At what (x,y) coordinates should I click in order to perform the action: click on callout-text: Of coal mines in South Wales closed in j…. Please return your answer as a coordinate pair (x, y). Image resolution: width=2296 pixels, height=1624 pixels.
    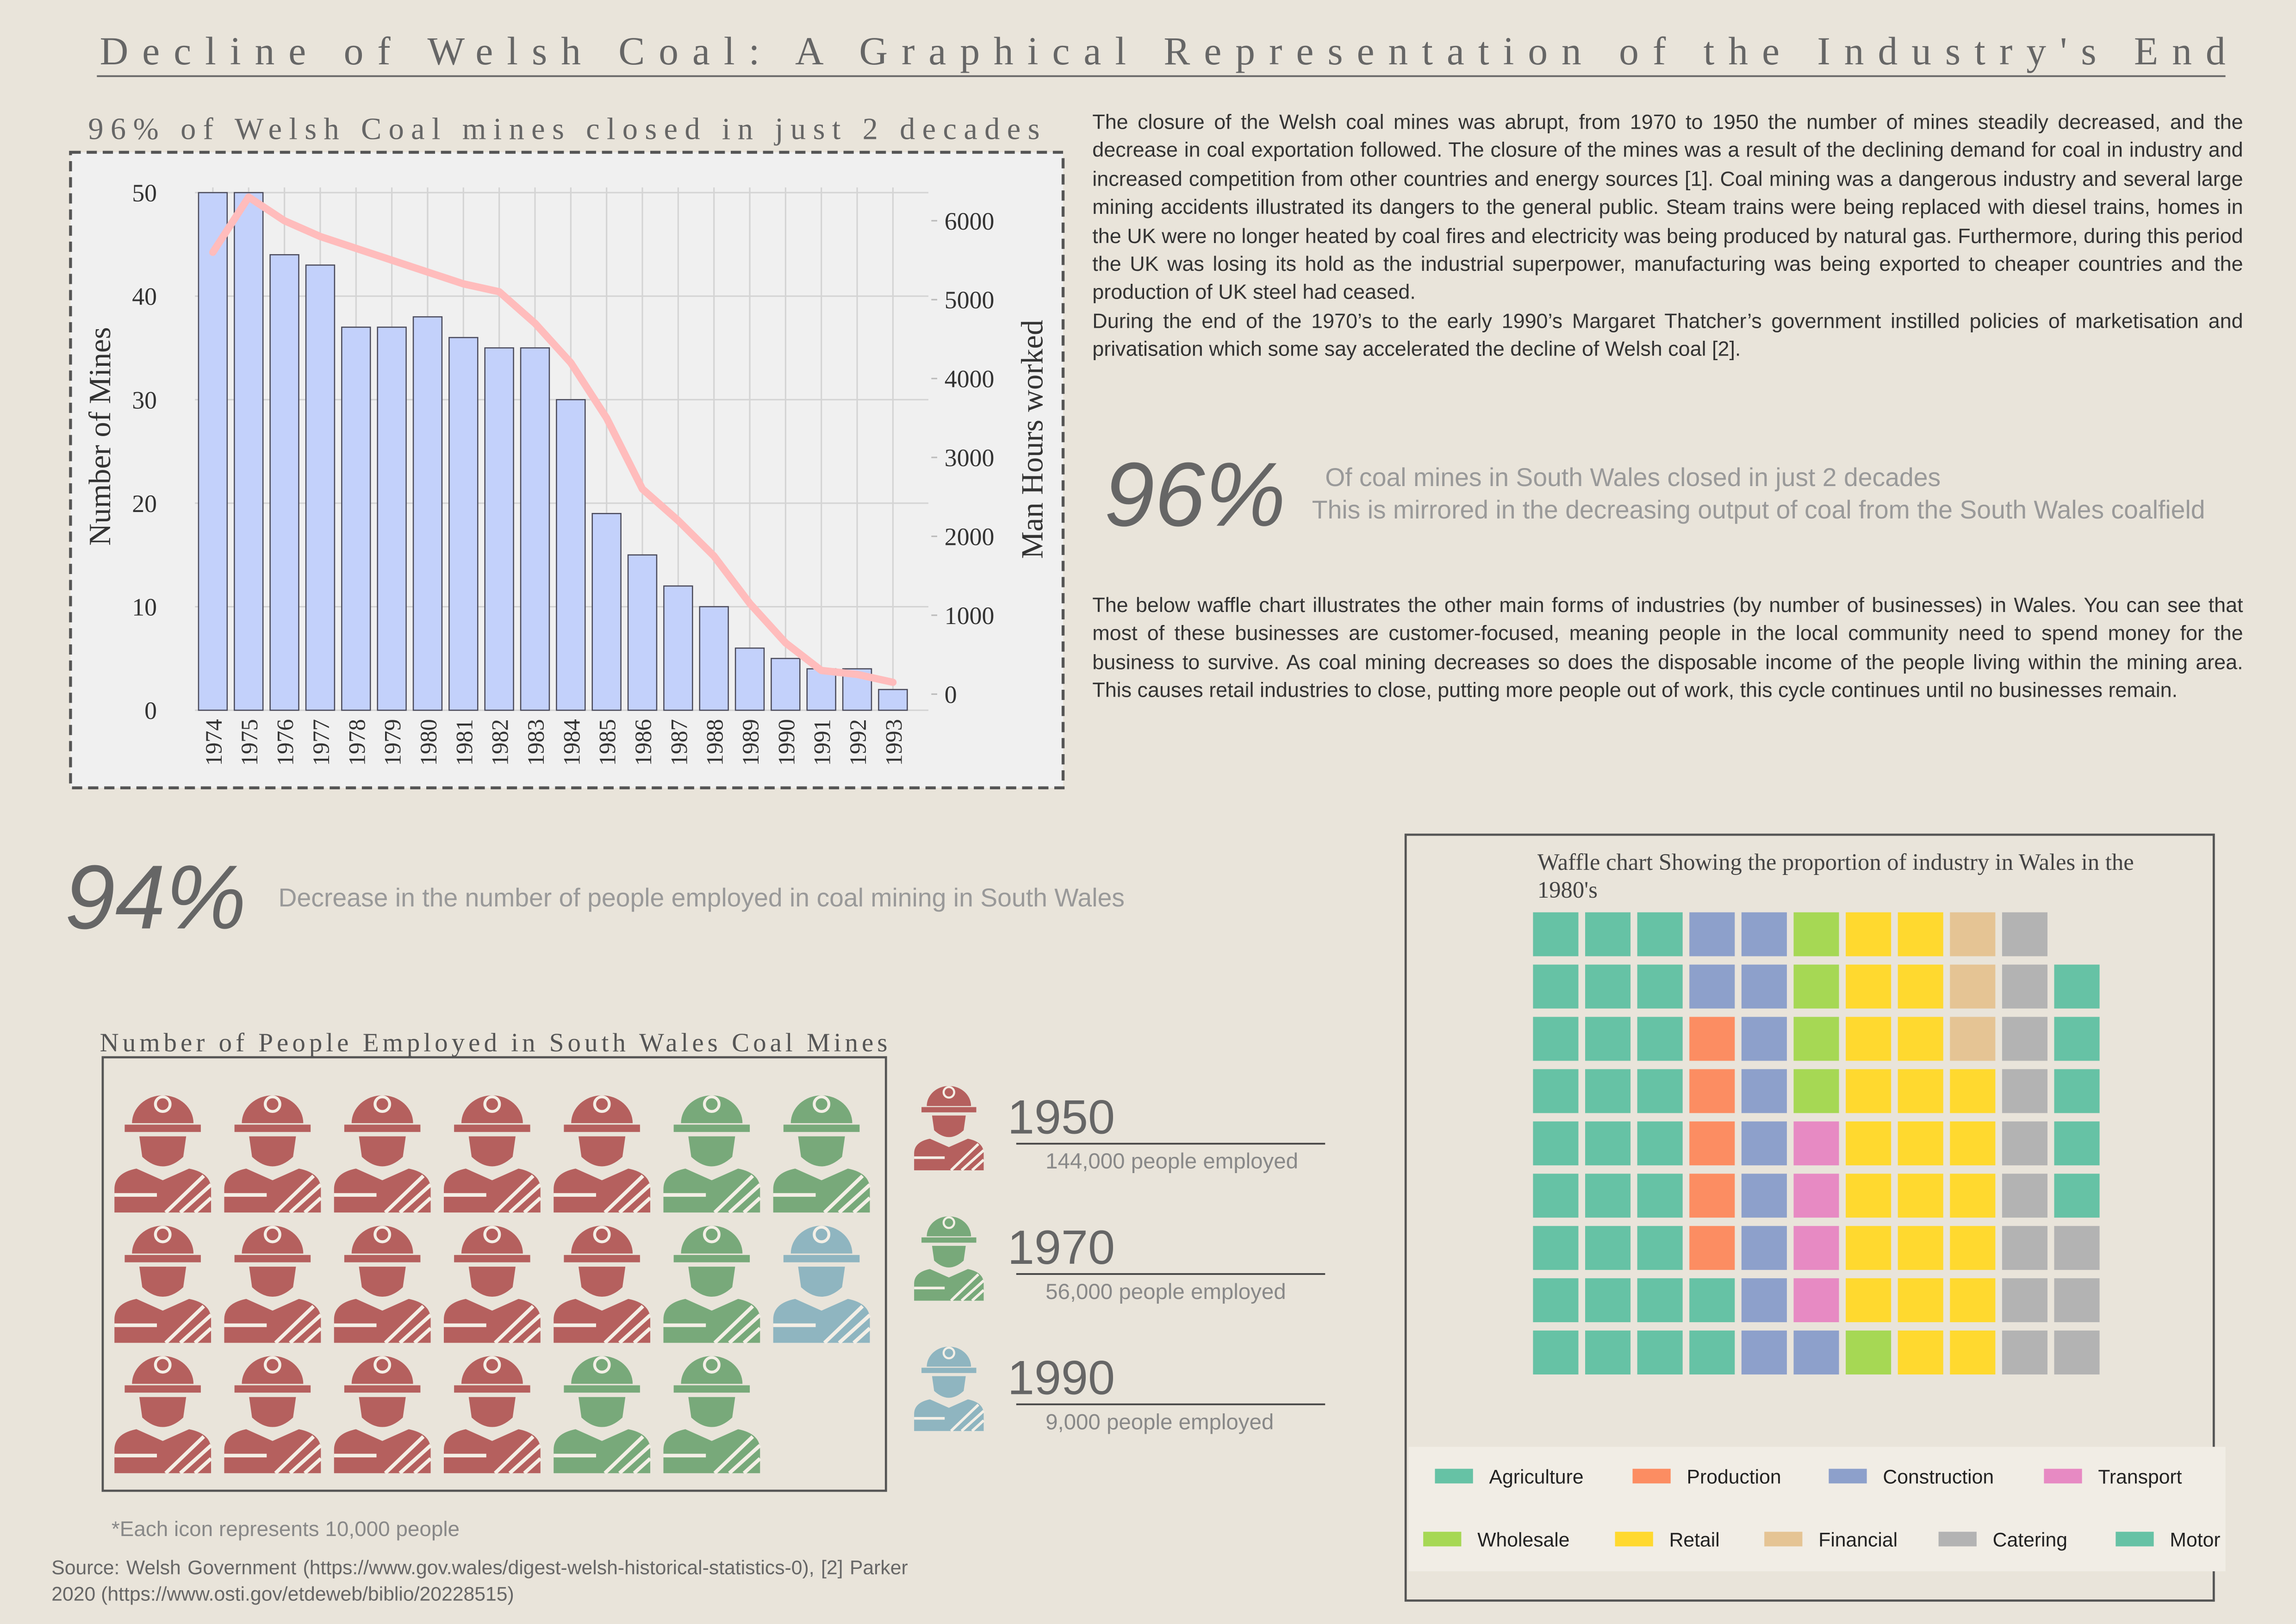
    Looking at the image, I should click on (1633, 477).